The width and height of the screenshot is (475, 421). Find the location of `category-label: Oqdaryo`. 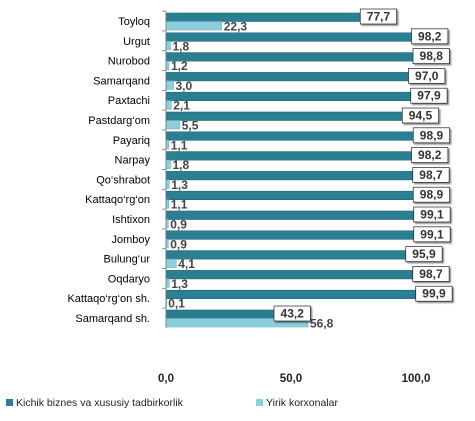

category-label: Oqdaryo is located at coordinates (129, 279).